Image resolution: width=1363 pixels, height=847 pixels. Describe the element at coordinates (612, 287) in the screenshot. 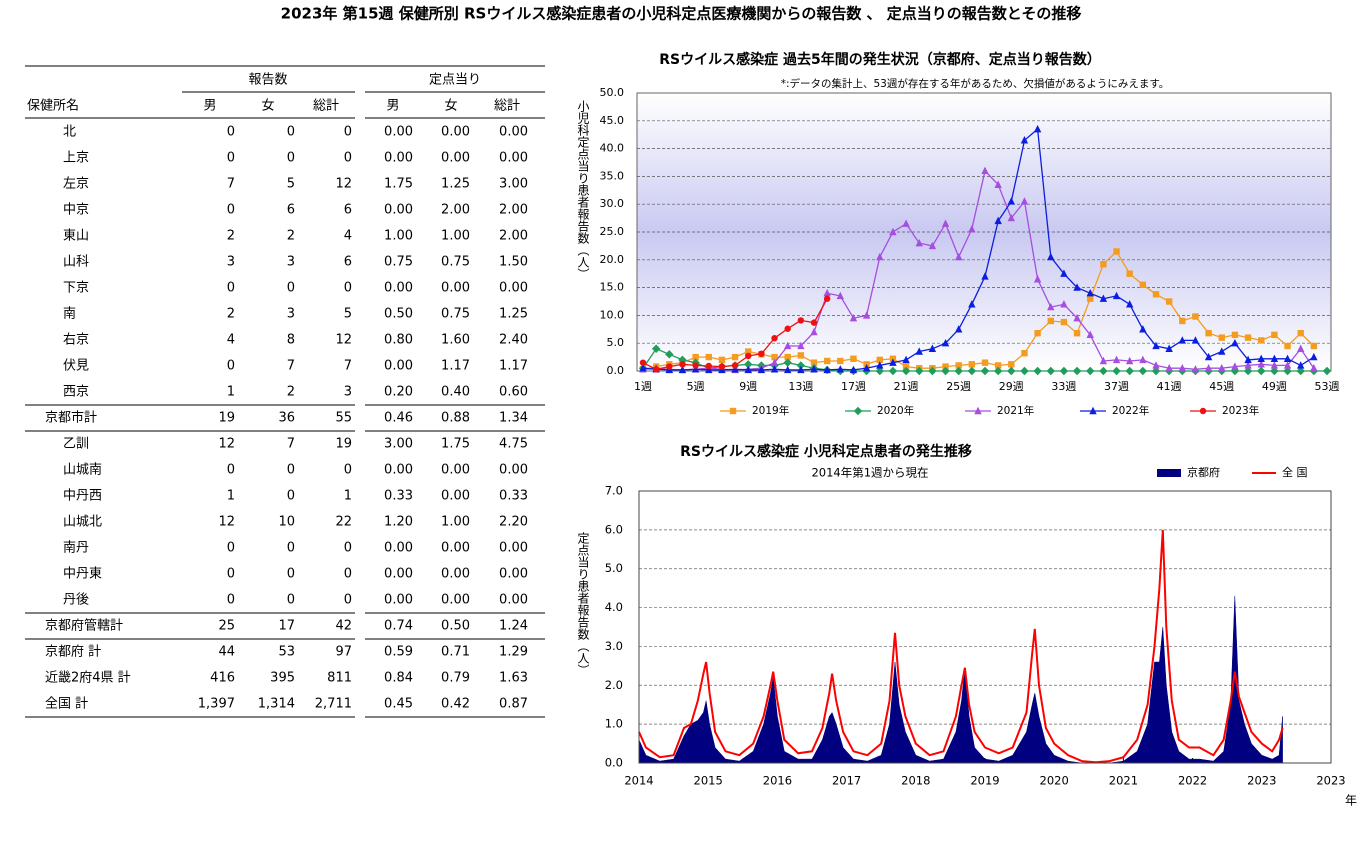

I see `y-tick-label: 15.0` at that location.